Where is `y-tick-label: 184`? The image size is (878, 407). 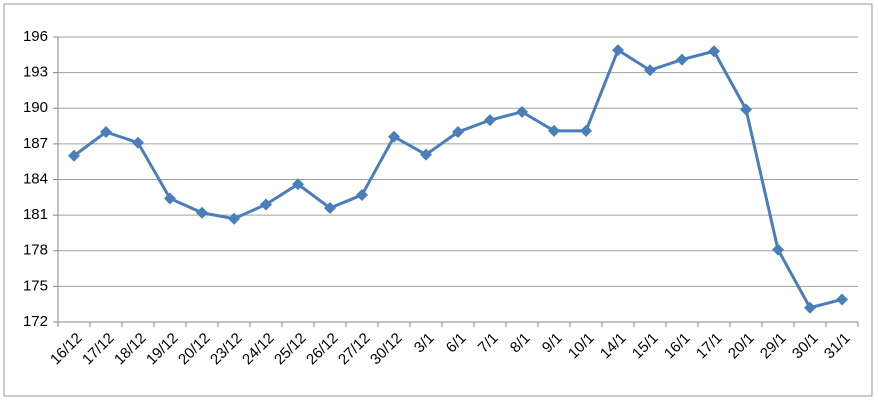
y-tick-label: 184 is located at coordinates (35, 178).